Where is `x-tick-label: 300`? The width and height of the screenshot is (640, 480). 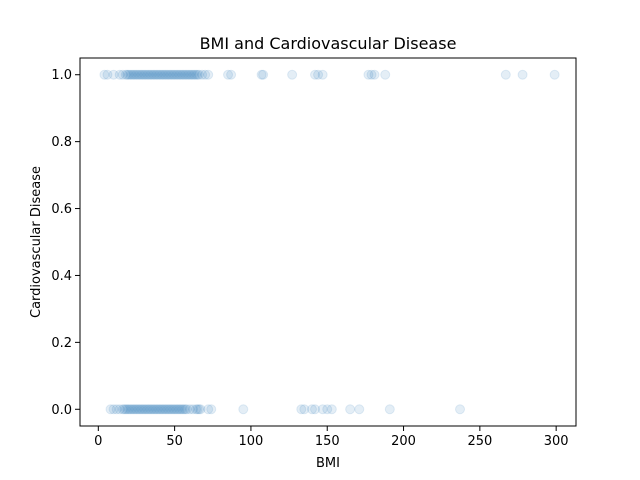
x-tick-label: 300 is located at coordinates (556, 441).